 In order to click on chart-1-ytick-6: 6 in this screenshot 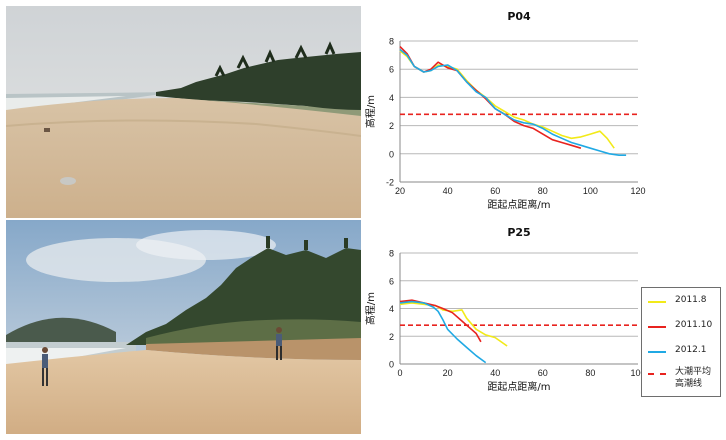, I will do `click(391, 281)`.